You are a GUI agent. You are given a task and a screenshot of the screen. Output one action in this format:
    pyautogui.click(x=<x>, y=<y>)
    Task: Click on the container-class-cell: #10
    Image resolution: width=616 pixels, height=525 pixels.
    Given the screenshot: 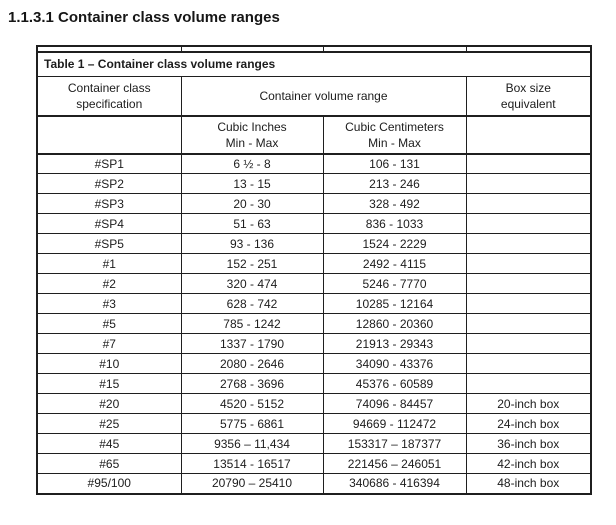 What is the action you would take?
    pyautogui.click(x=109, y=363)
    